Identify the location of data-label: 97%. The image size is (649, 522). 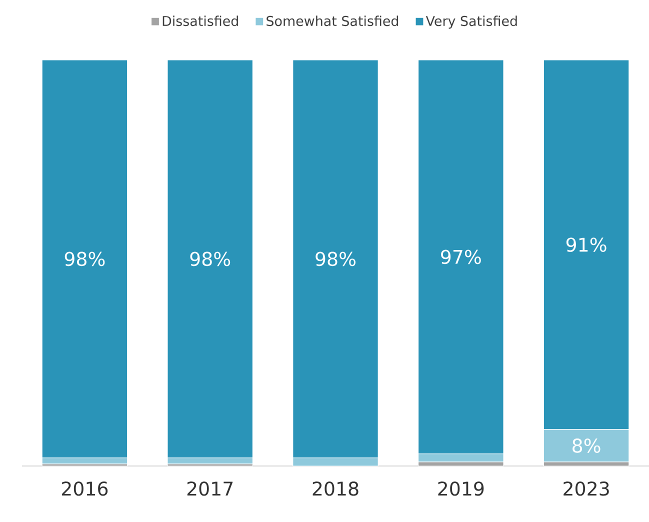
(461, 257).